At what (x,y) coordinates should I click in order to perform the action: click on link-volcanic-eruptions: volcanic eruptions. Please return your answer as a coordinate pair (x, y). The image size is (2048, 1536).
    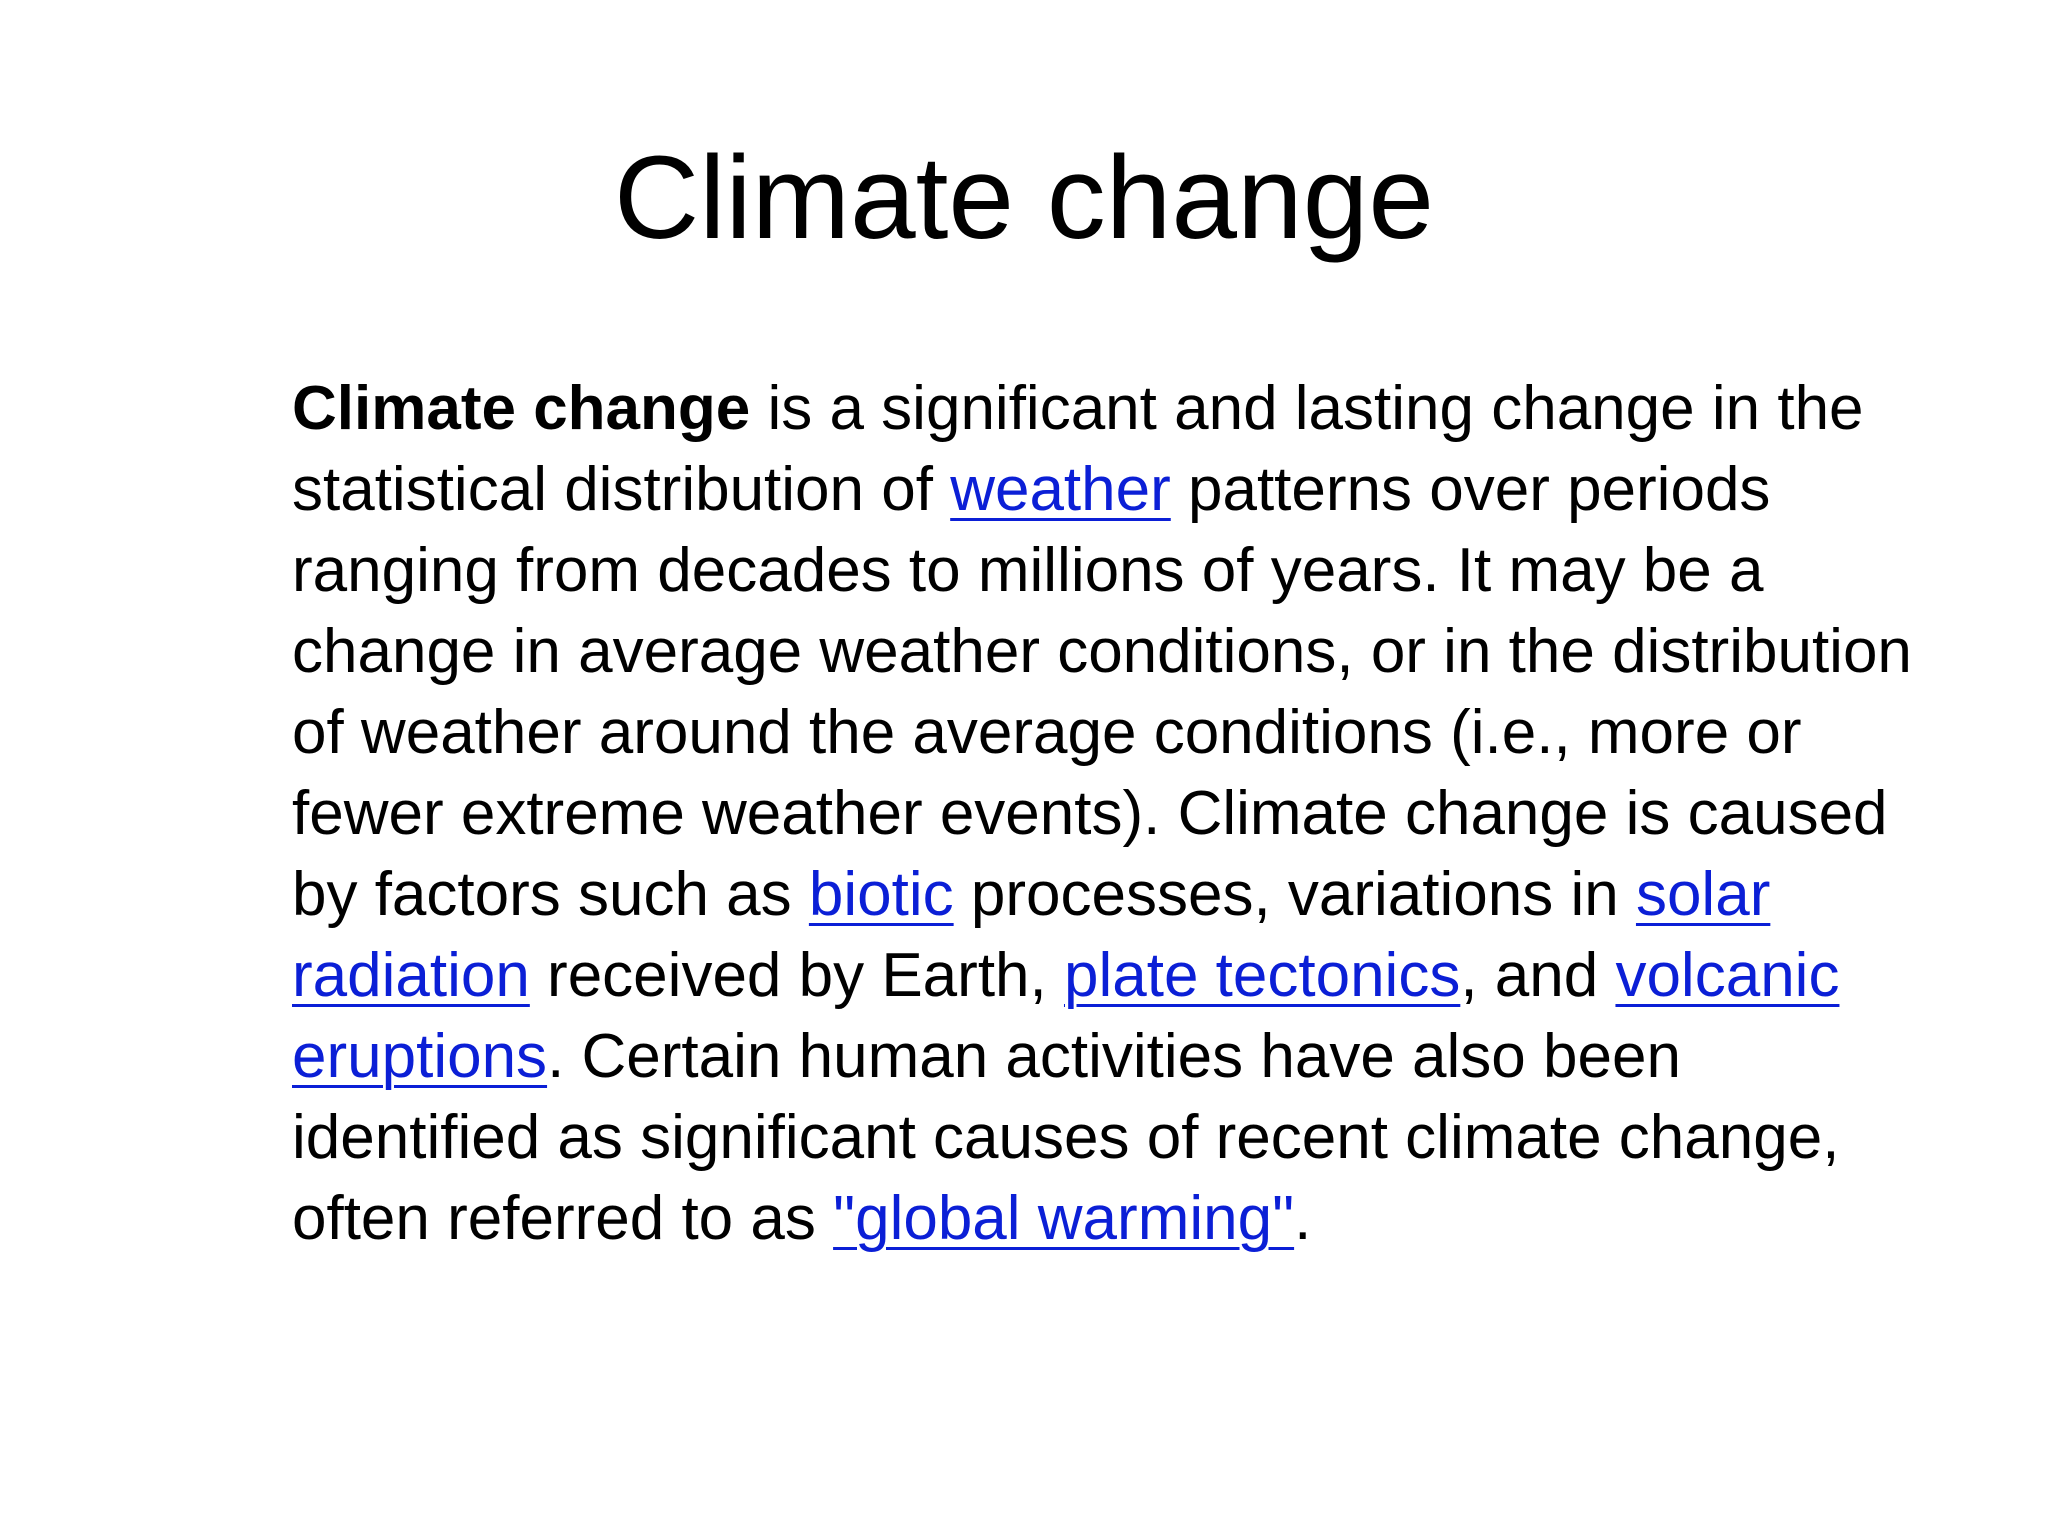
    Looking at the image, I should click on (1066, 1016).